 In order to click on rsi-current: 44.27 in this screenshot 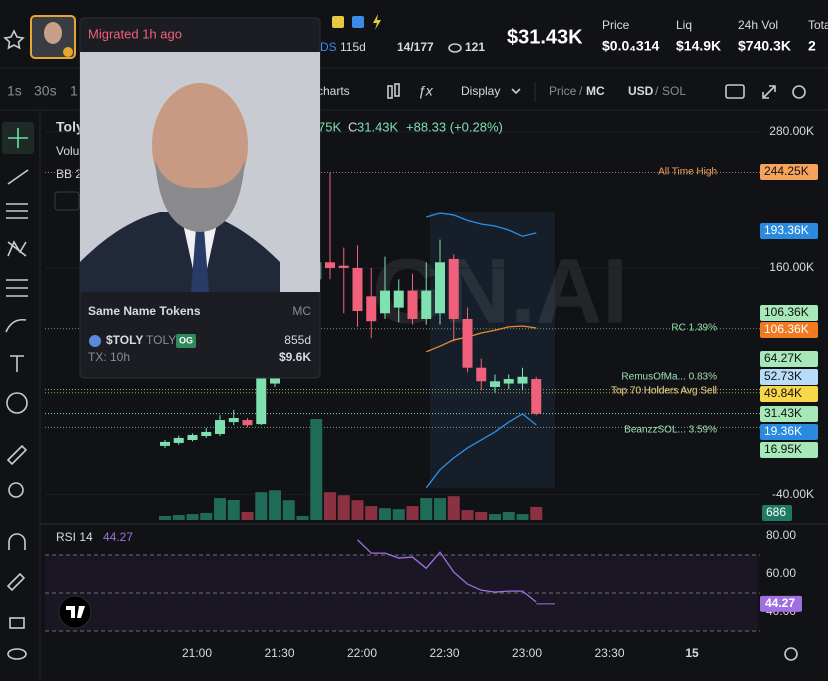, I will do `click(118, 537)`.